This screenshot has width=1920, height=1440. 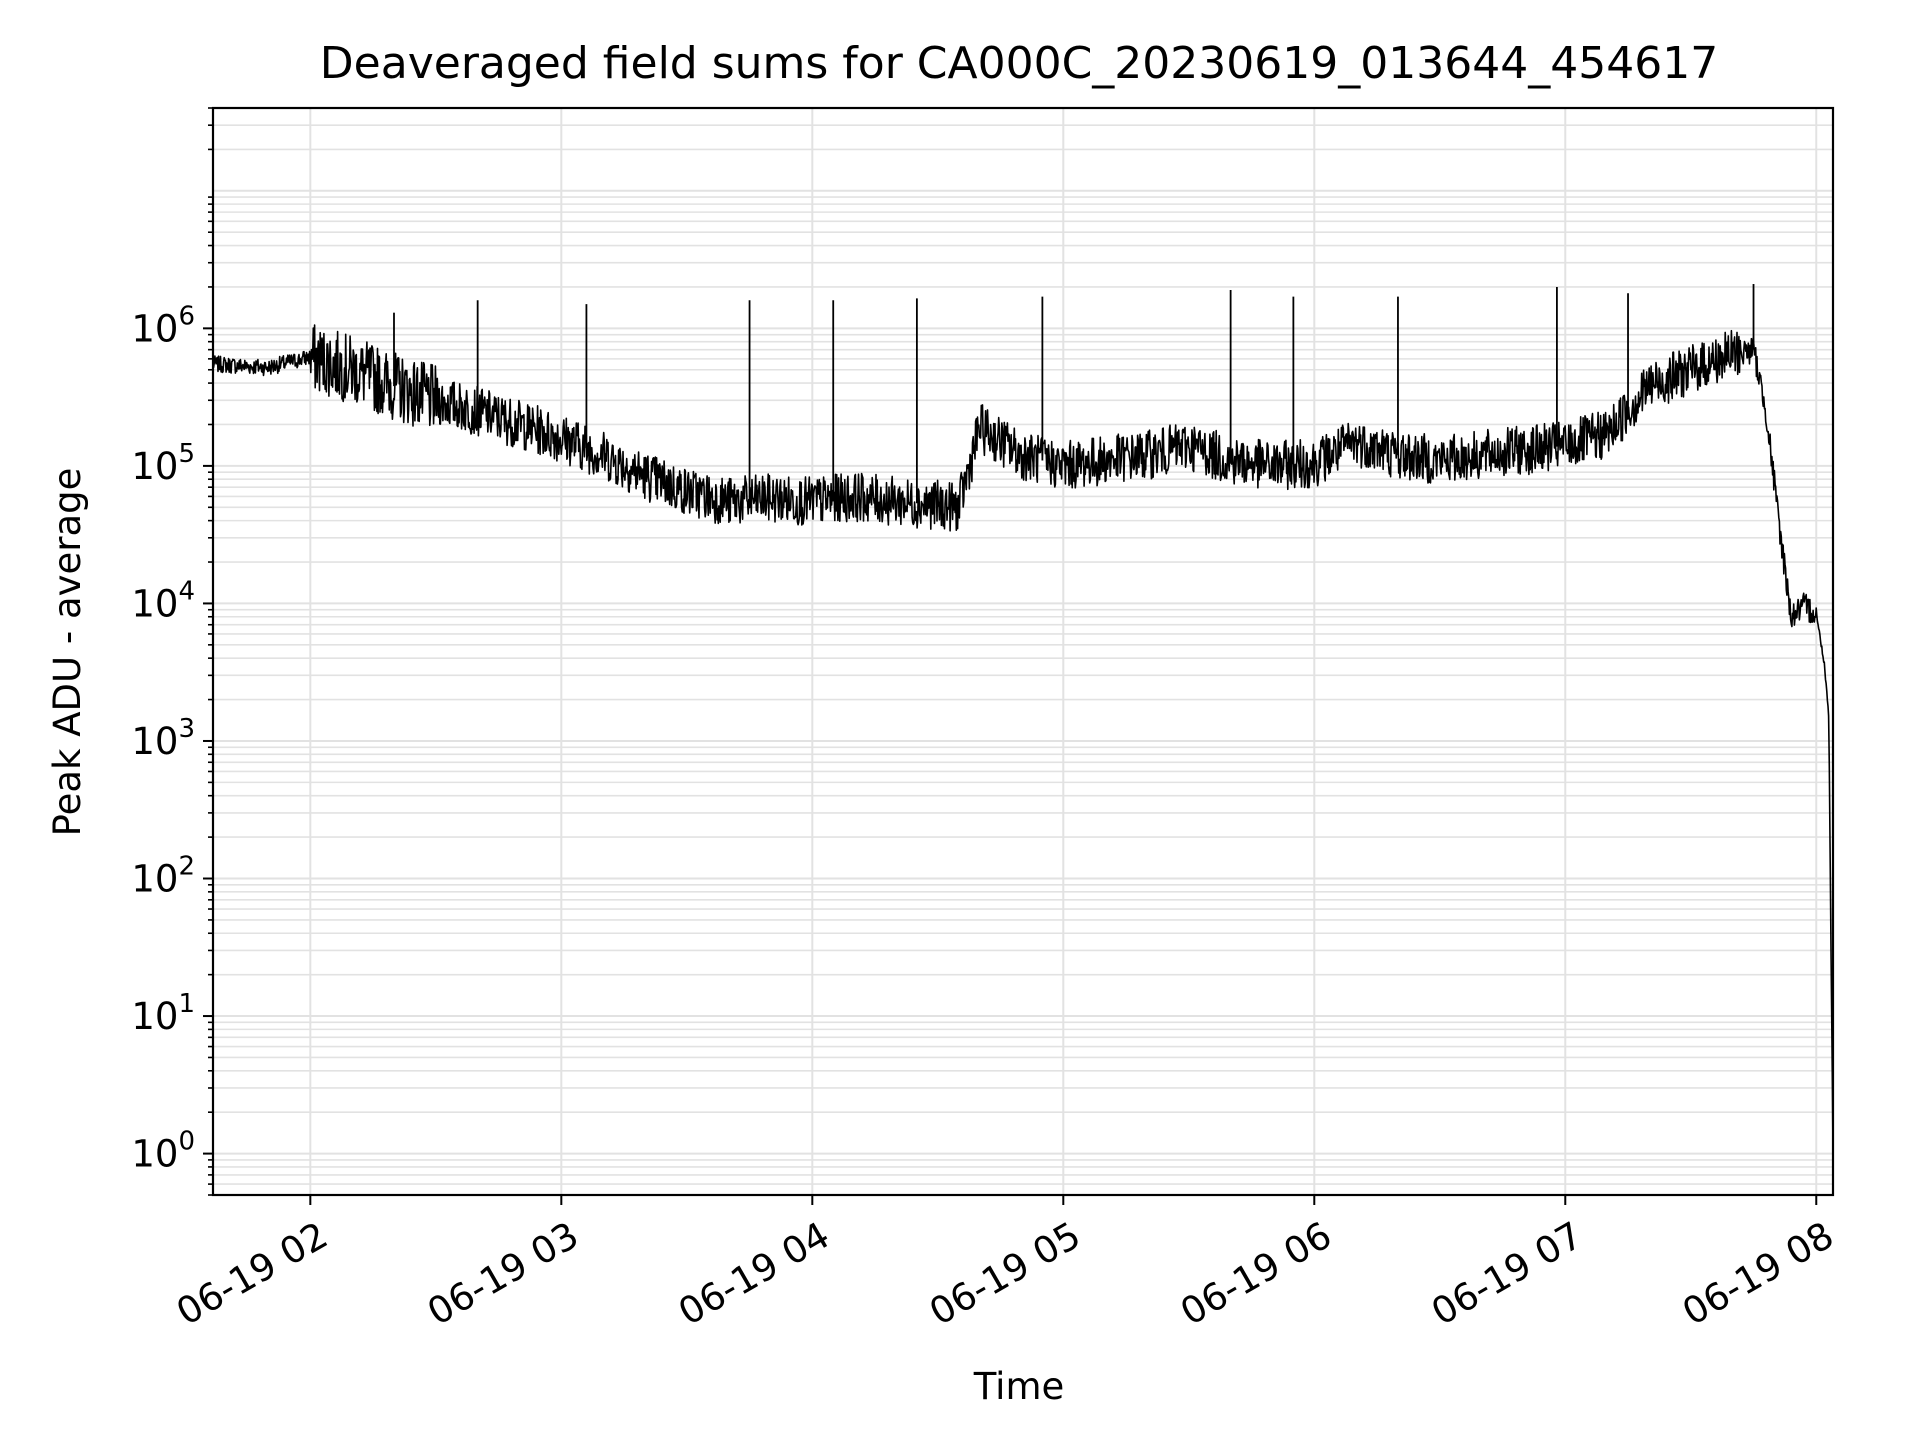 I want to click on x-axis-label: Time, so click(x=1019, y=1386).